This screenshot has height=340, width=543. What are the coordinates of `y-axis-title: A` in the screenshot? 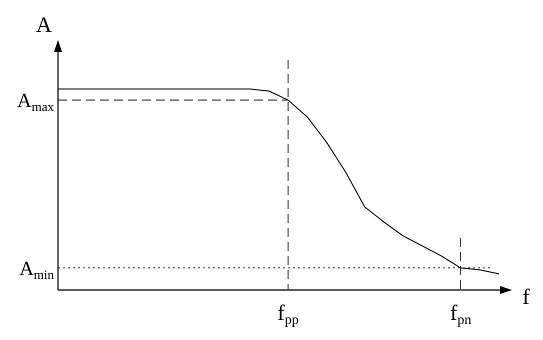 It's located at (44, 24).